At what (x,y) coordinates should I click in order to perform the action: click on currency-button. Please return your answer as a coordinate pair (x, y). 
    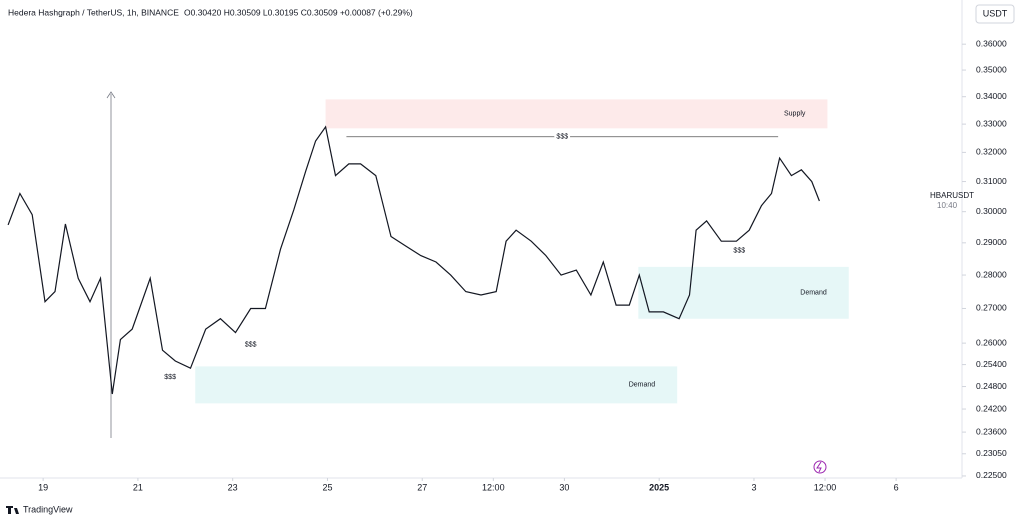
    Looking at the image, I should click on (995, 14).